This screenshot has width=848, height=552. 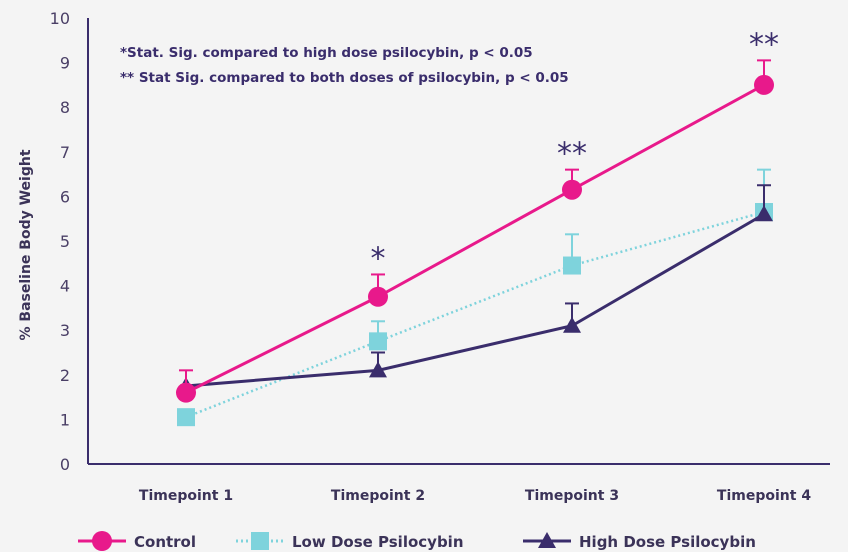 I want to click on y-tick-label-5: 5, so click(x=65, y=241).